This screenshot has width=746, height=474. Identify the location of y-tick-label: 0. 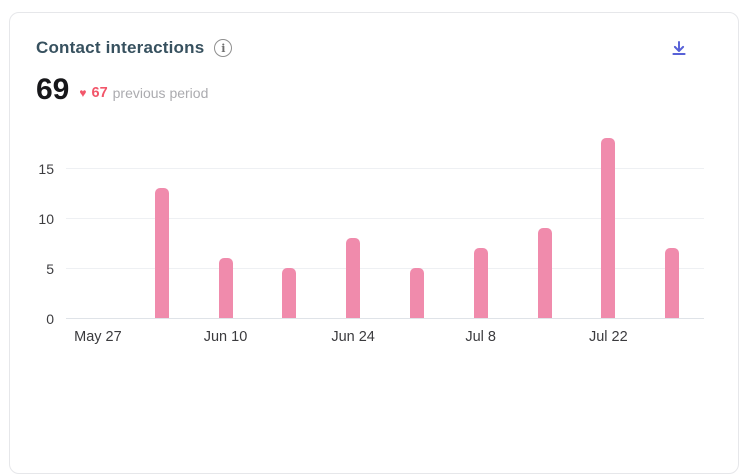
(50, 318).